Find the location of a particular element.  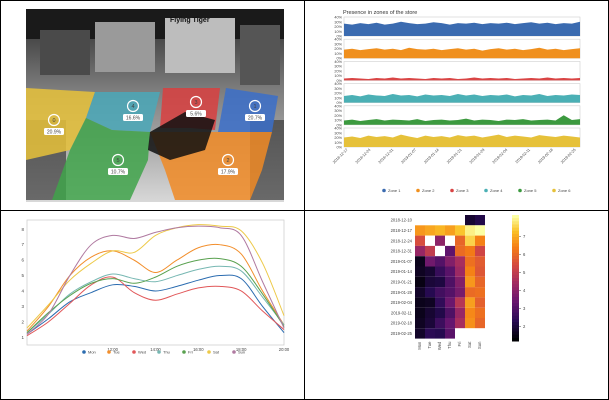

chart-title: Presence in zones of the store is located at coordinates (380, 13).